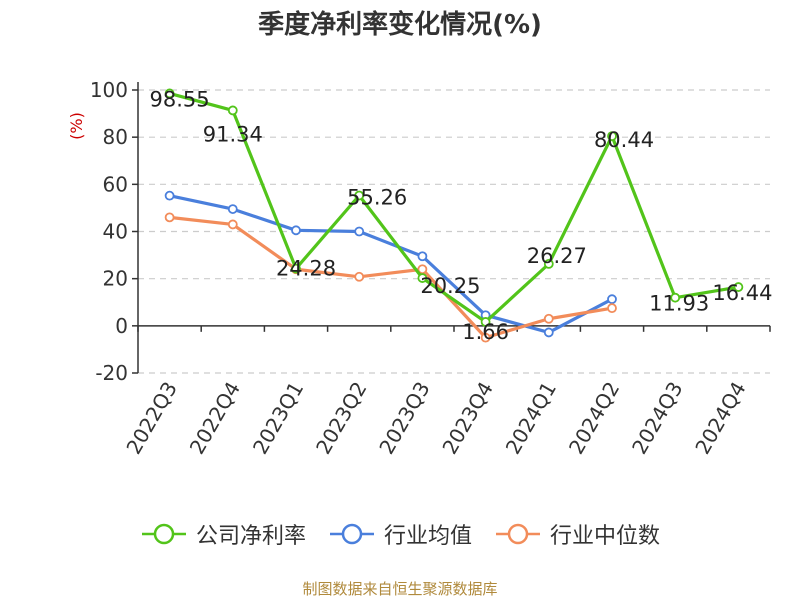 This screenshot has width=800, height=600. What do you see at coordinates (115, 184) in the screenshot?
I see `y-tick-label: 60` at bounding box center [115, 184].